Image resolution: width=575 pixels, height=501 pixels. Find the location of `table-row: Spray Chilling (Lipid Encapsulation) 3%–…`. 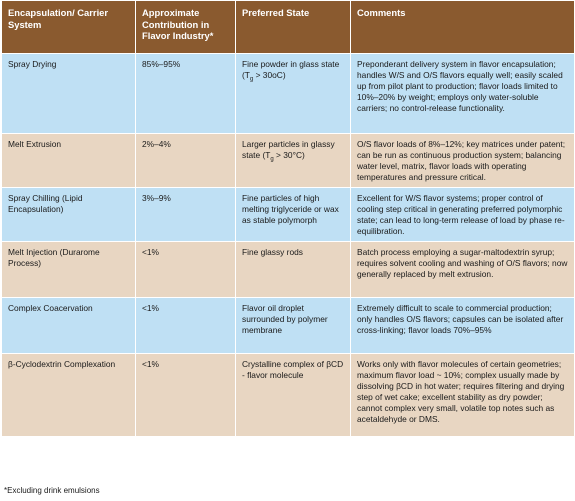

table-row: Spray Chilling (Lipid Encapsulation) 3%–… is located at coordinates (288, 214).